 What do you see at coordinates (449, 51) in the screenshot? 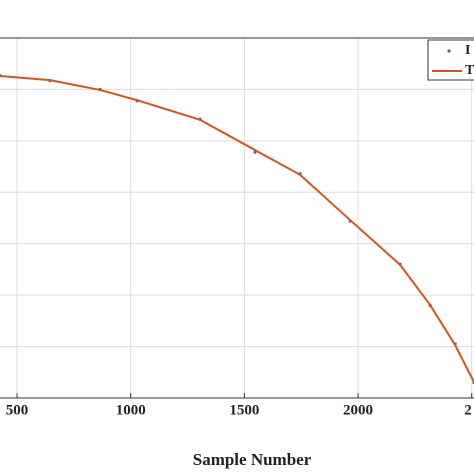
I see `legend-marker` at bounding box center [449, 51].